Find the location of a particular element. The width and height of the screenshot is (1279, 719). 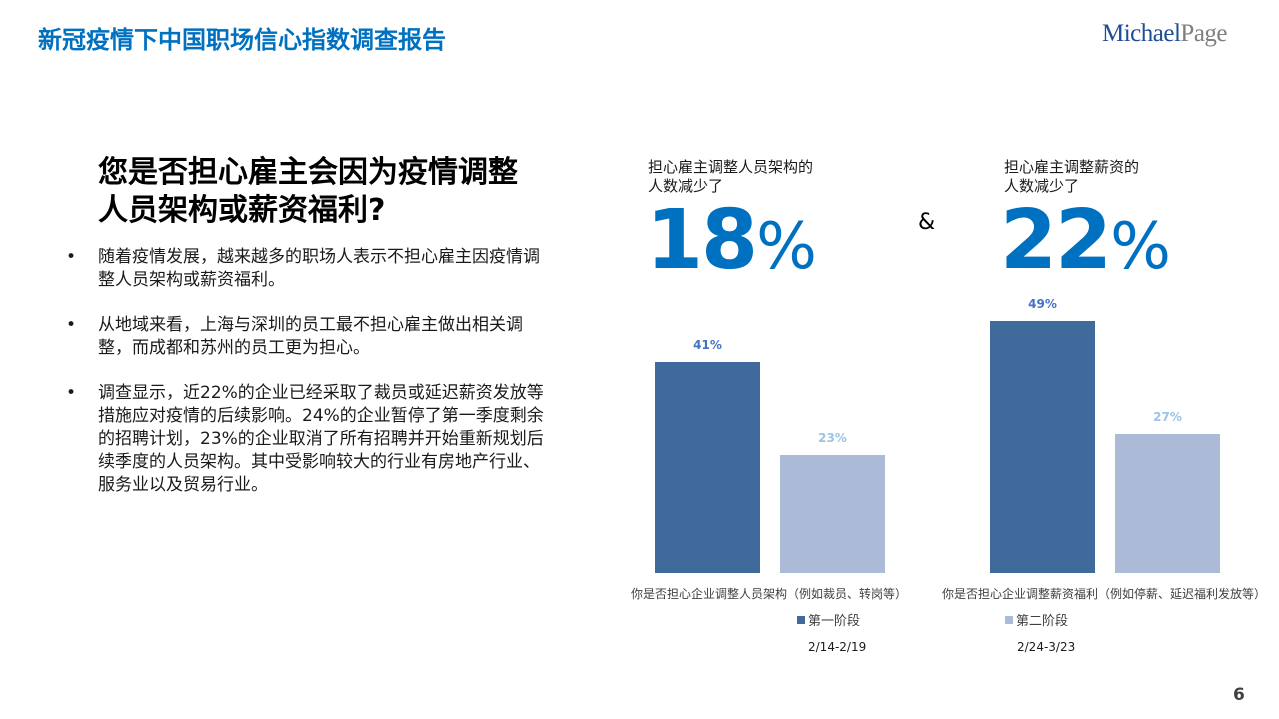

legend-phase1: 第一阶段 is located at coordinates (828, 619).